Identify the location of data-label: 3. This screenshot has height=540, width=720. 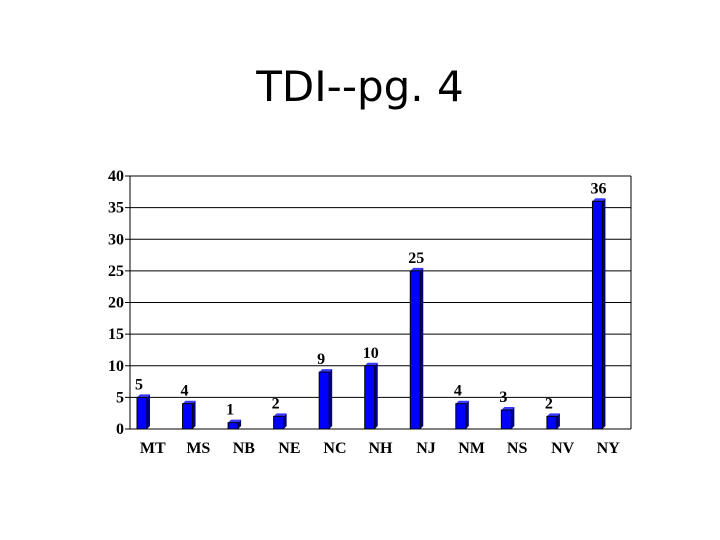
(503, 397).